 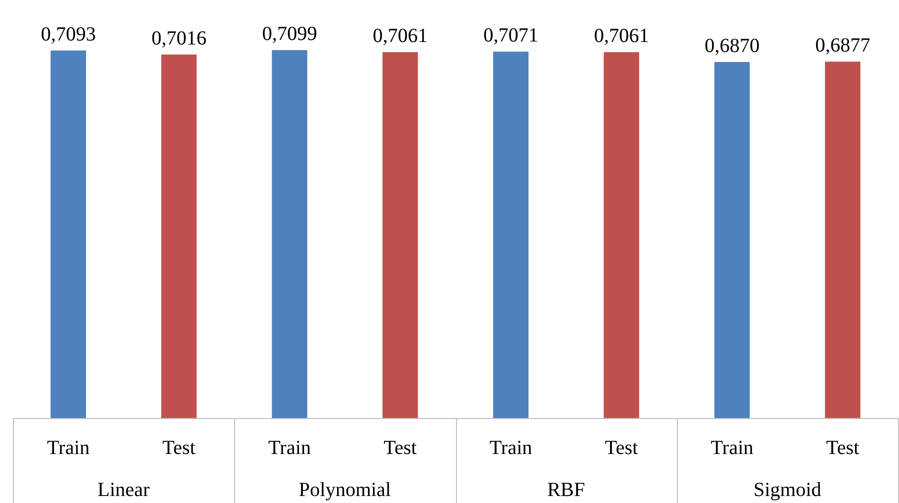 What do you see at coordinates (290, 34) in the screenshot?
I see `data-label: 0,7099` at bounding box center [290, 34].